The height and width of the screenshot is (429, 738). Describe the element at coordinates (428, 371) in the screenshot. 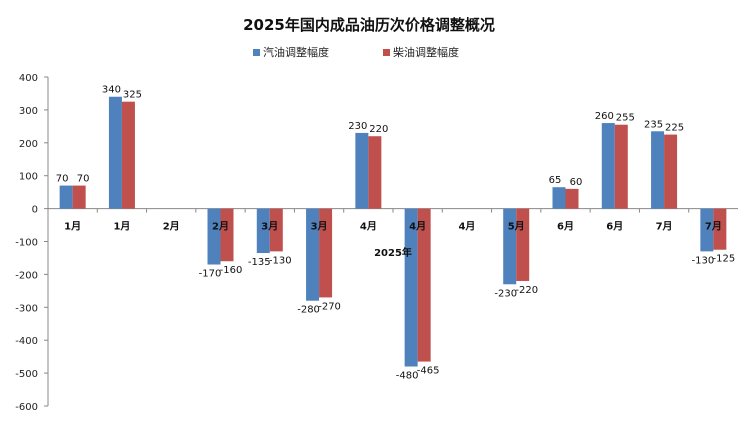

I see `data-label-diesel: -465` at that location.